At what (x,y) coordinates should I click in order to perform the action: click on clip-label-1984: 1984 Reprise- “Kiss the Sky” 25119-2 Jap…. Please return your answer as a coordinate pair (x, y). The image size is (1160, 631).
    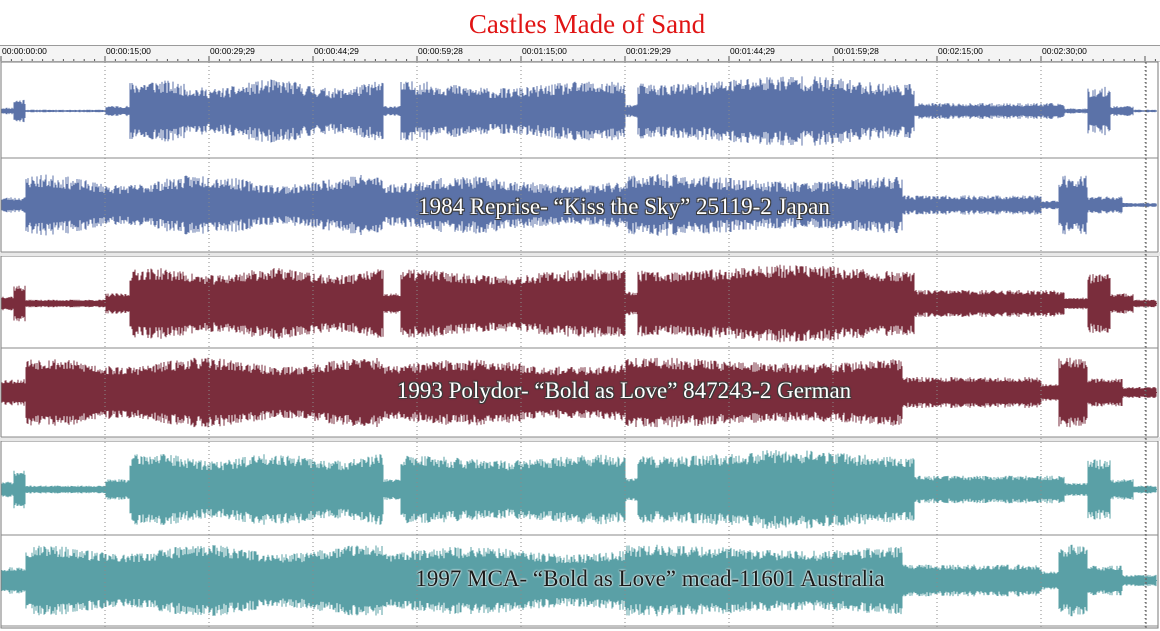
    Looking at the image, I should click on (624, 206).